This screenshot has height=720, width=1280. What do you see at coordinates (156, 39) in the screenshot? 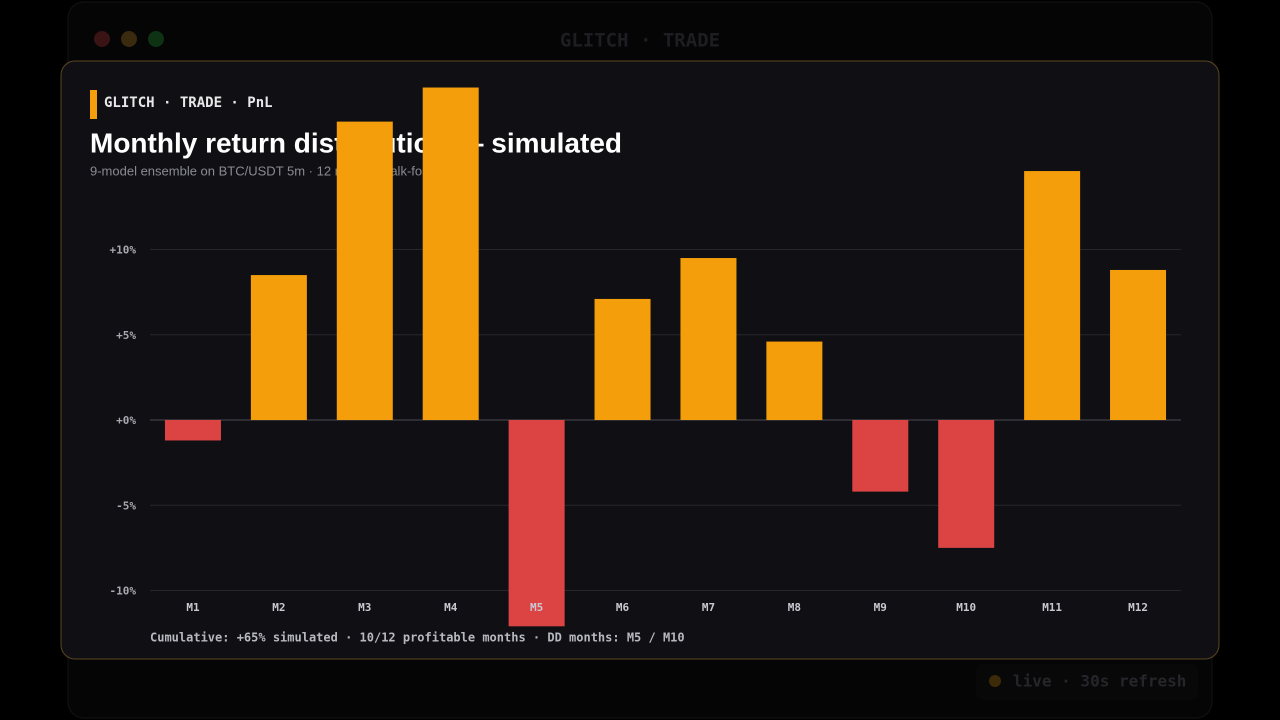
I see `window-maximize` at bounding box center [156, 39].